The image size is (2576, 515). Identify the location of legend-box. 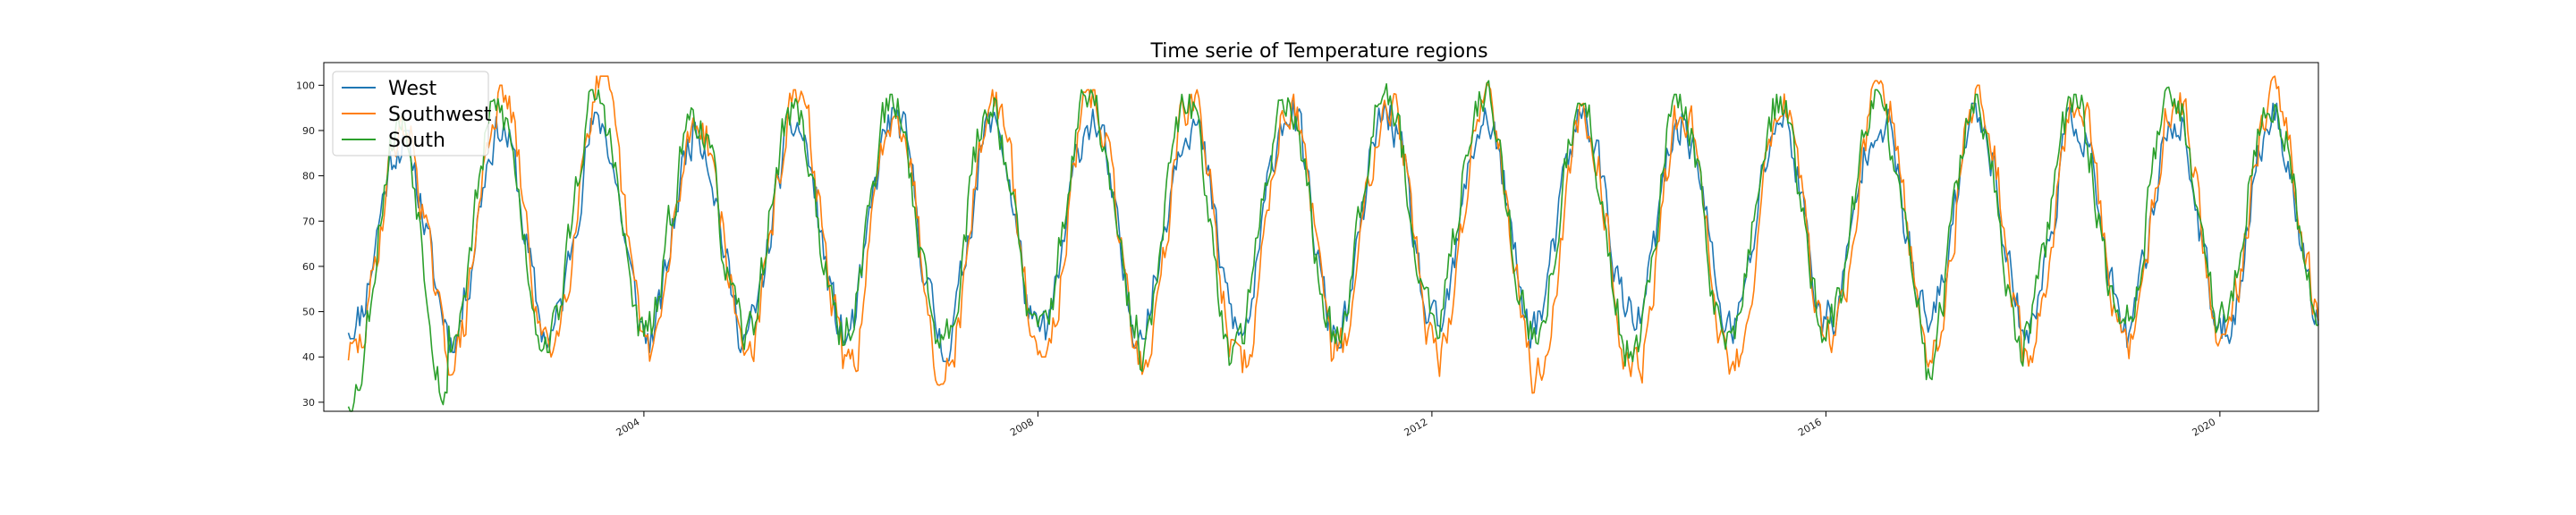
(410, 113).